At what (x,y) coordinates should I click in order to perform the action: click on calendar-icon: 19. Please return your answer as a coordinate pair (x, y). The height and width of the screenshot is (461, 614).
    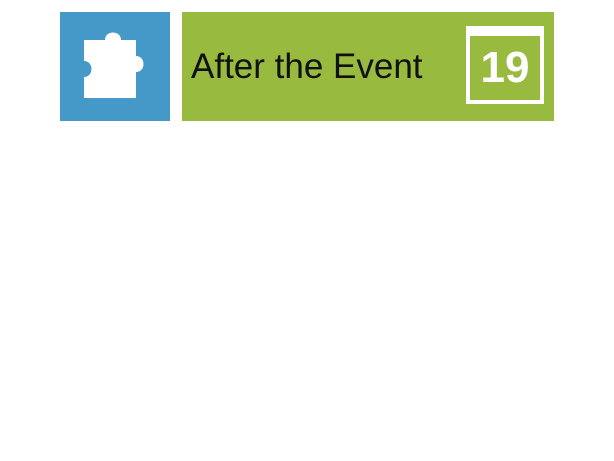
    Looking at the image, I should click on (505, 65).